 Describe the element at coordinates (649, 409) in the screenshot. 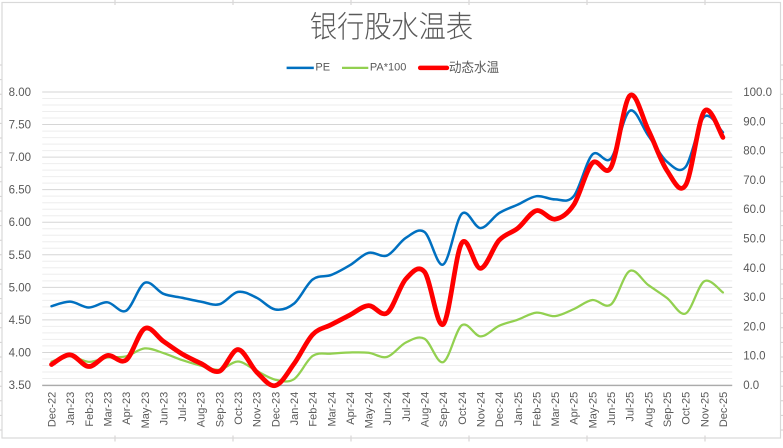

I see `svg-text: Aug-25` at that location.